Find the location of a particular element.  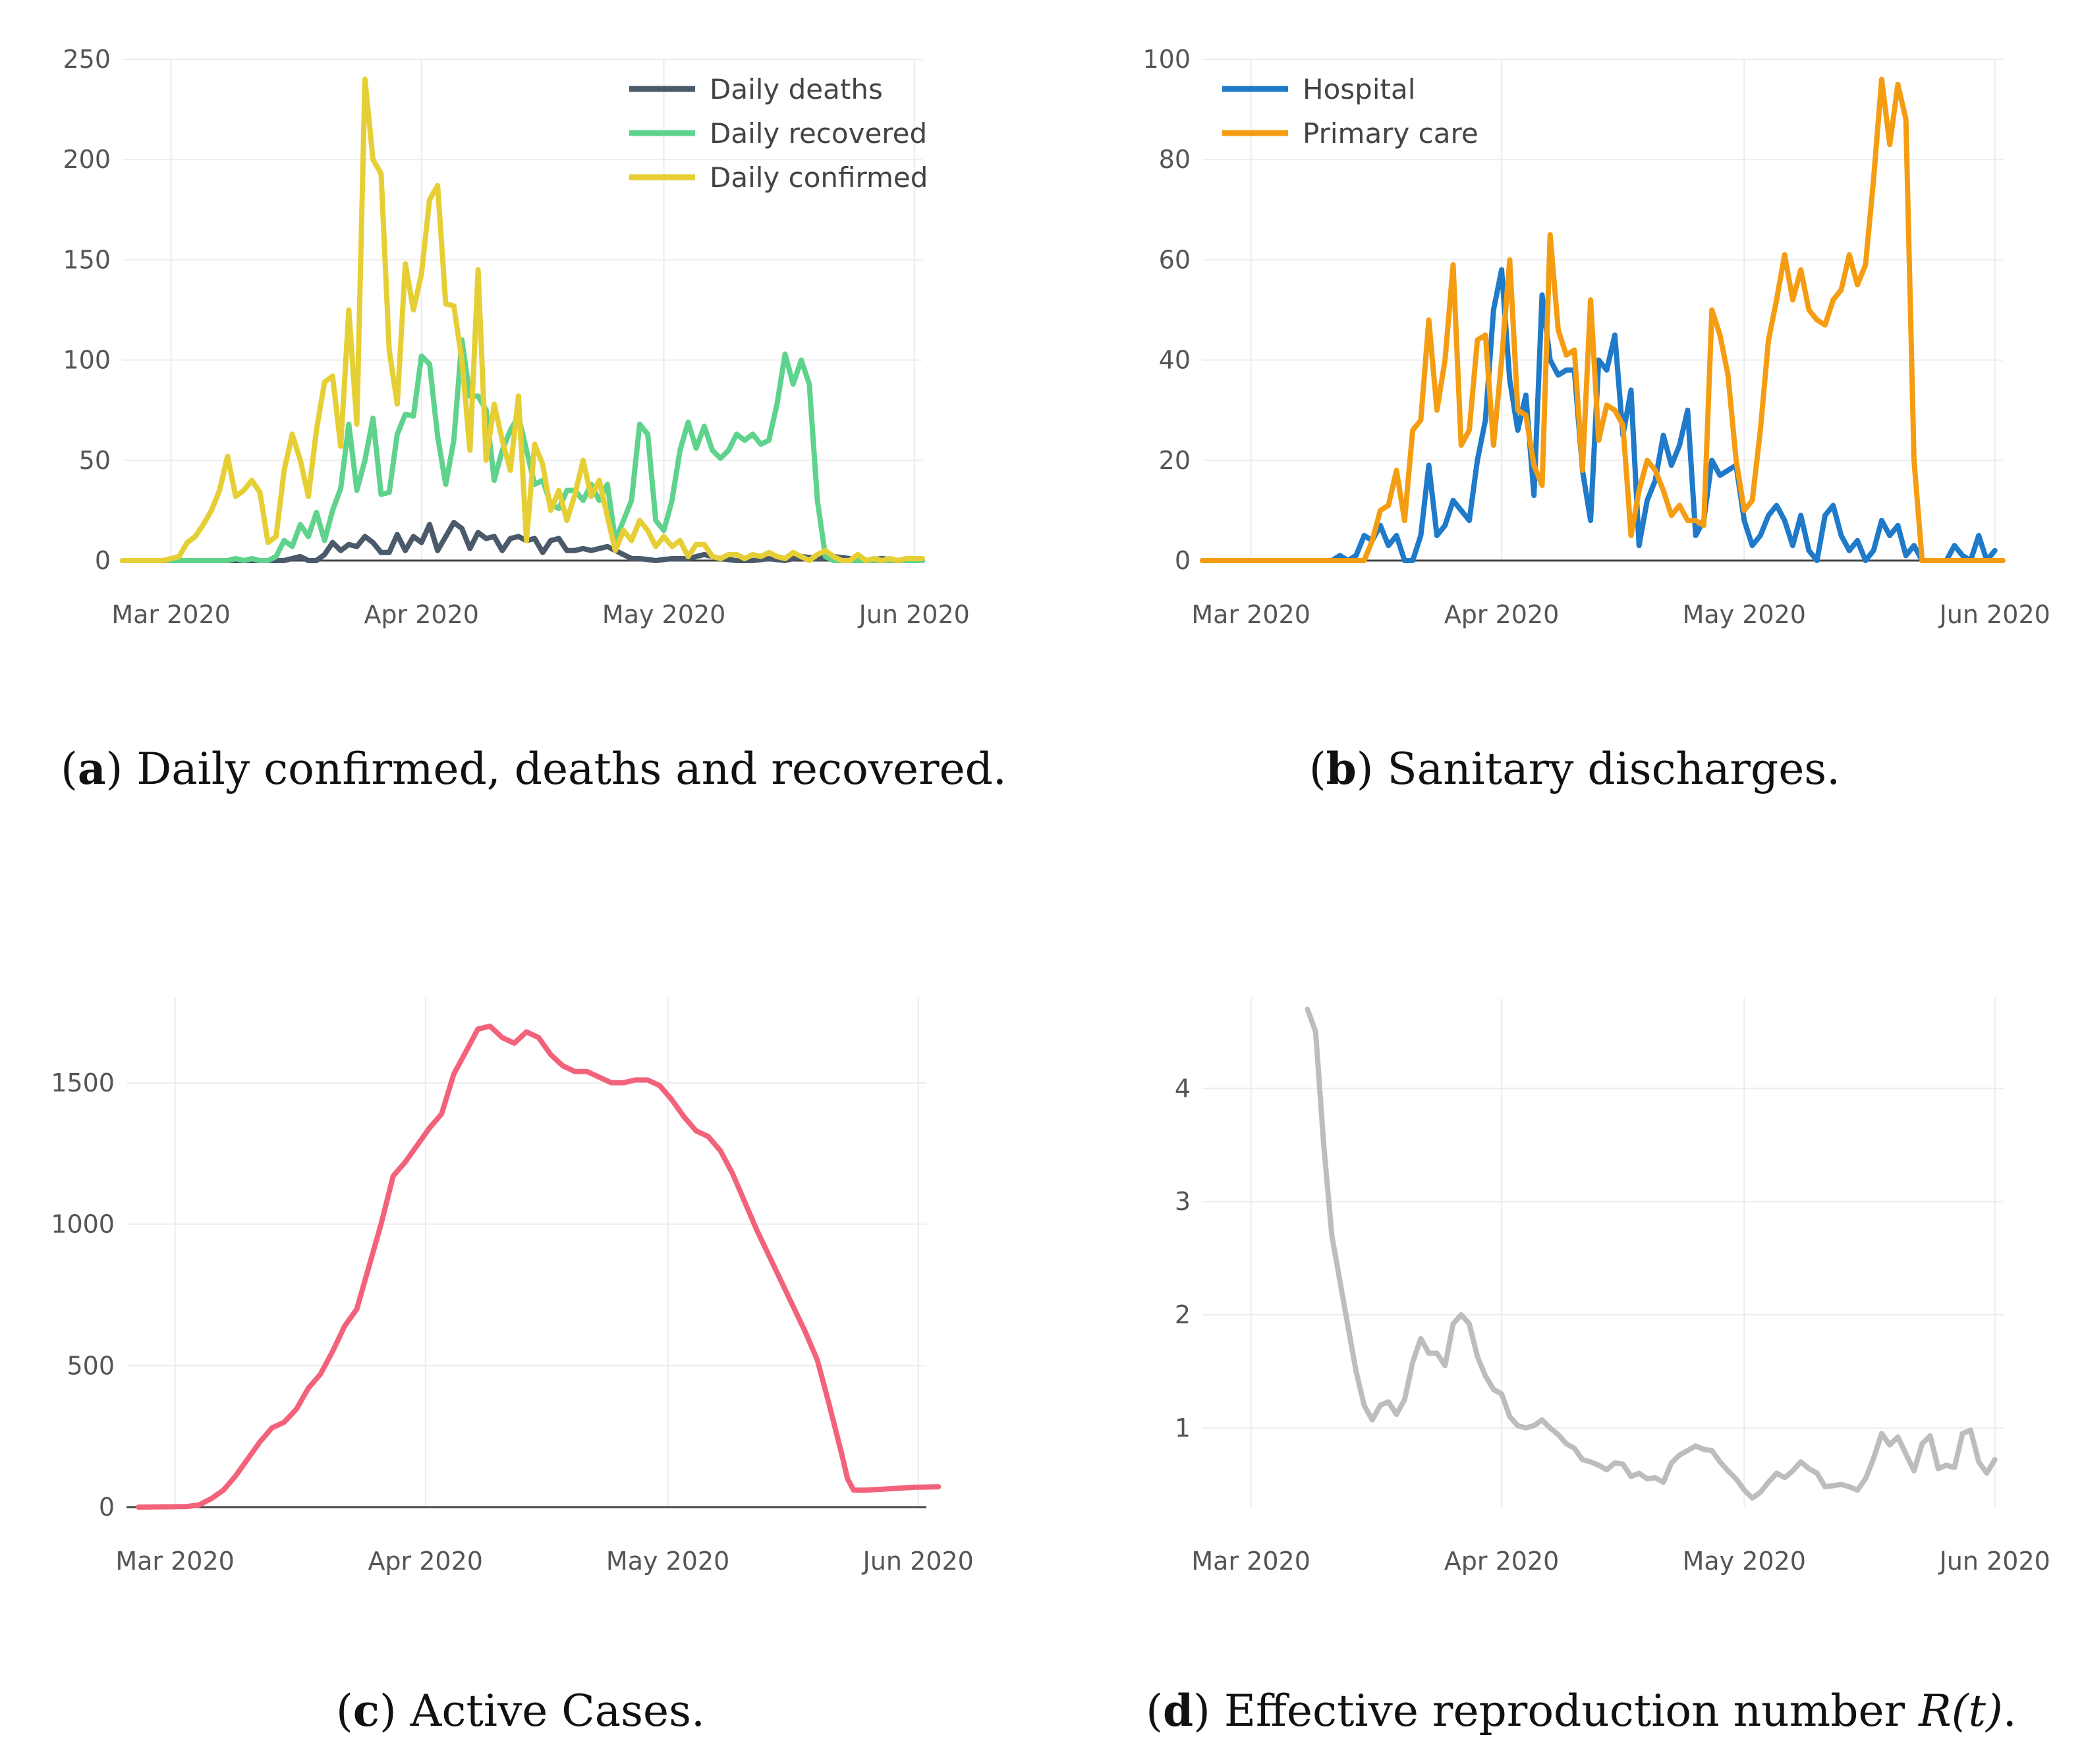

series-line-hospital is located at coordinates (1599, 415).